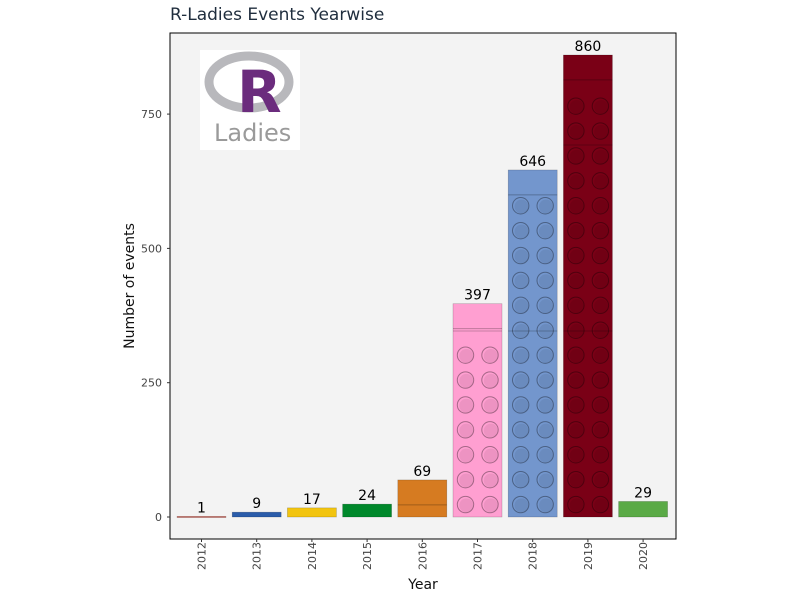  I want to click on y-tick-label-750: 750, so click(151, 114).